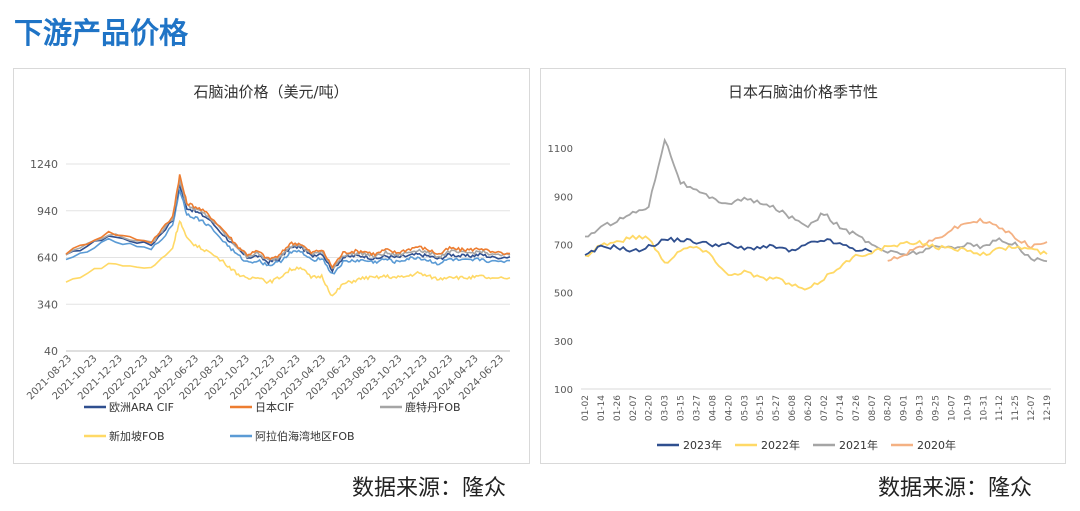 Image resolution: width=1080 pixels, height=511 pixels. I want to click on legend-label: 2022年, so click(780, 445).